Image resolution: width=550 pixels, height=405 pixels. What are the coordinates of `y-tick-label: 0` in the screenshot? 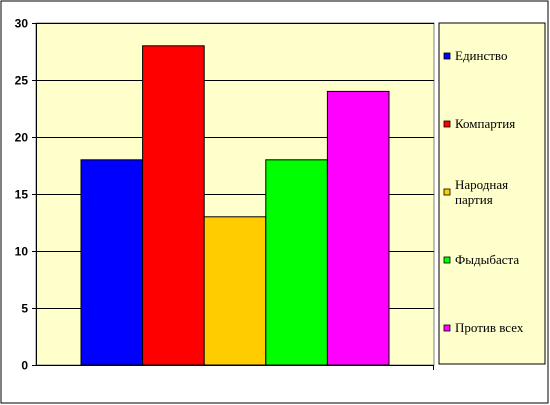 It's located at (24, 366).